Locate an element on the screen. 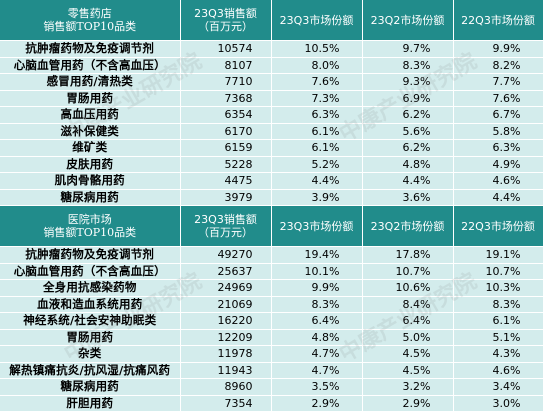  category-cell: 解热镇痛抗炎/抗风湿/抗痛风药 is located at coordinates (90, 370).